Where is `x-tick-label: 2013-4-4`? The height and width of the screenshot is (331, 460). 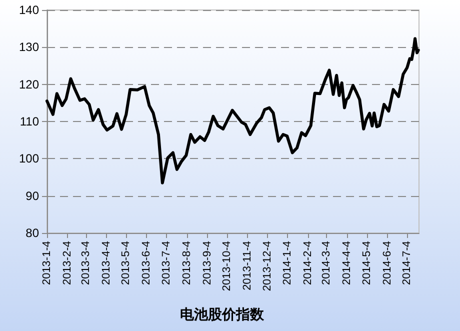 x-tick-label: 2013-4-4 is located at coordinates (106, 263).